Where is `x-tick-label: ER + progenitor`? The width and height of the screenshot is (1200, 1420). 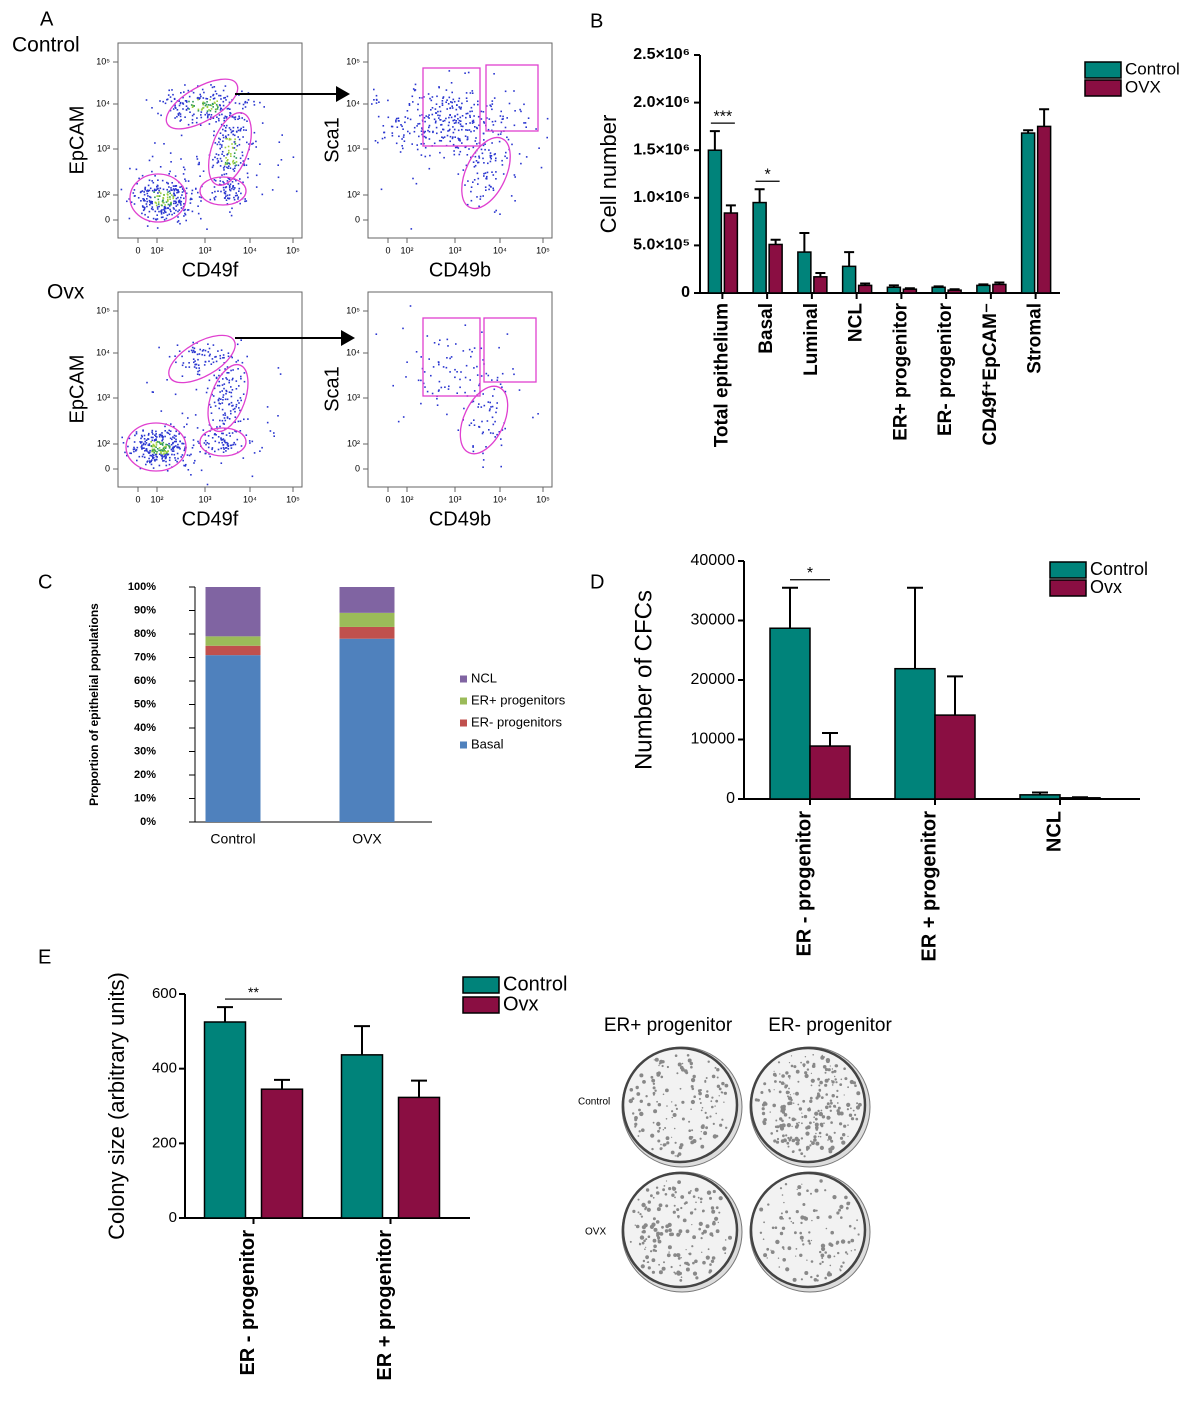
x-tick-label: ER + progenitor is located at coordinates (385, 1305).